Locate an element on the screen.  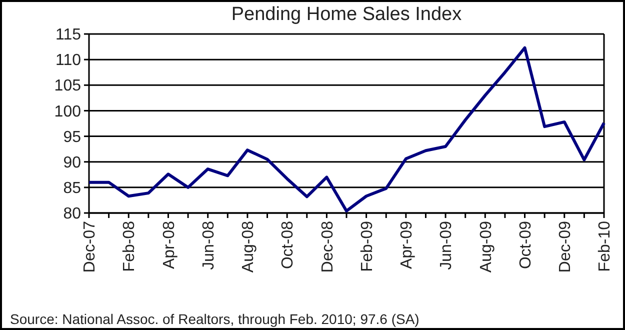
chart-title: Pending Home Sales Index is located at coordinates (346, 14).